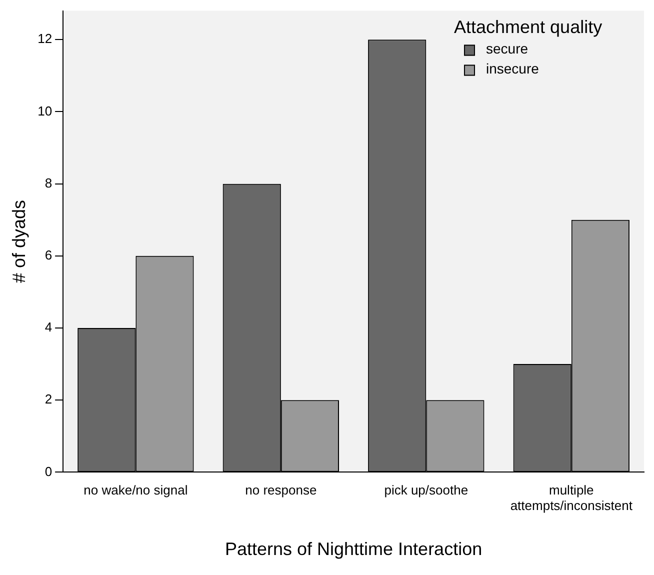 Image resolution: width=654 pixels, height=575 pixels. I want to click on legend-label: insecure, so click(513, 68).